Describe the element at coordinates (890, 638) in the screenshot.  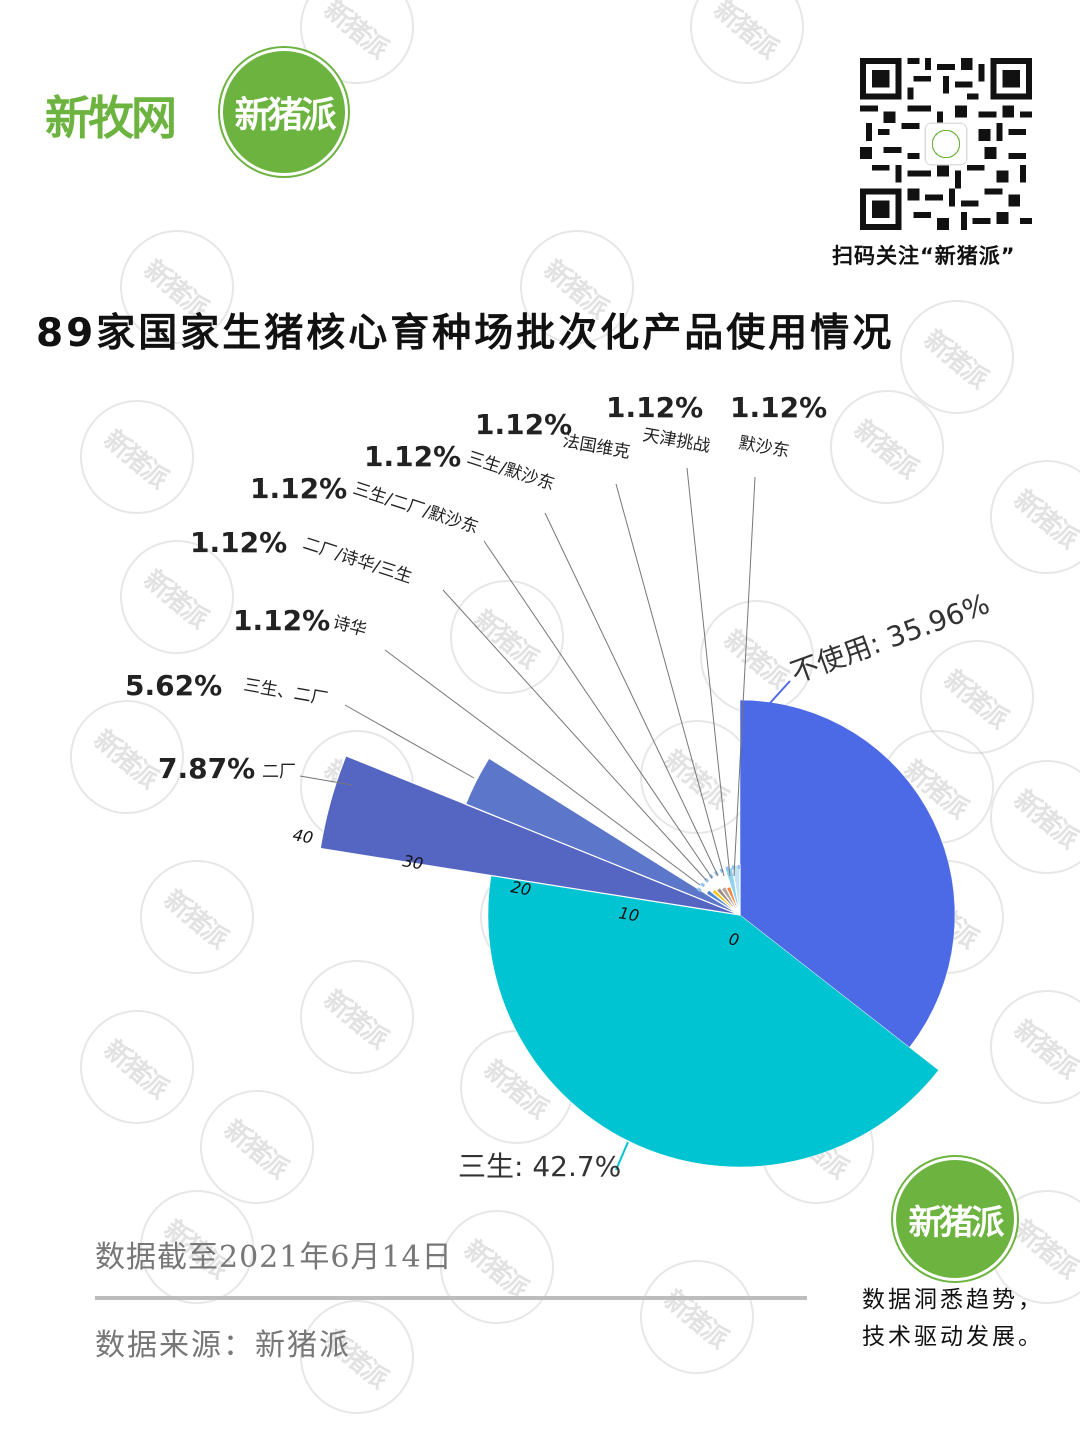
I see `slice-label-not-used: 不使用: 35.96%` at that location.